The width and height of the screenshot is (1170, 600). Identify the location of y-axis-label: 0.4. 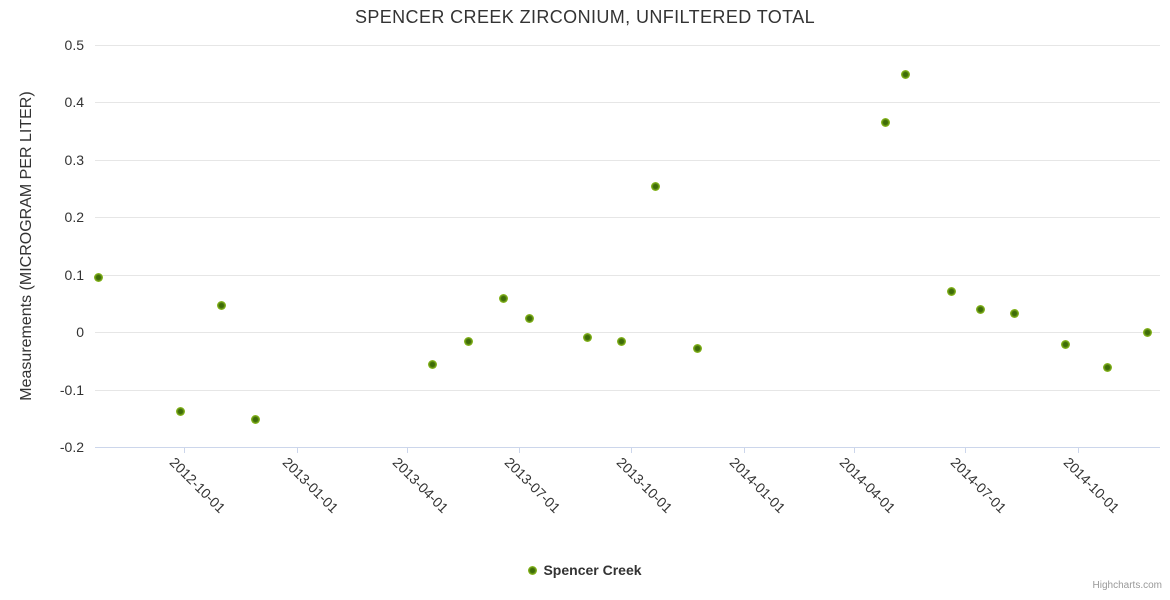
(74, 102).